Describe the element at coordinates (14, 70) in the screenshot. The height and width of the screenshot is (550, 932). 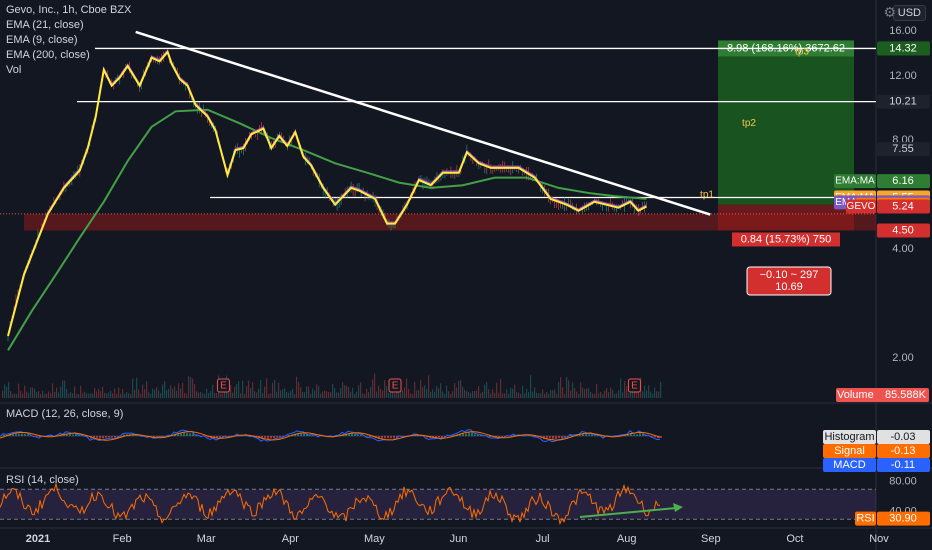
I see `indicator-volume: Vol` at that location.